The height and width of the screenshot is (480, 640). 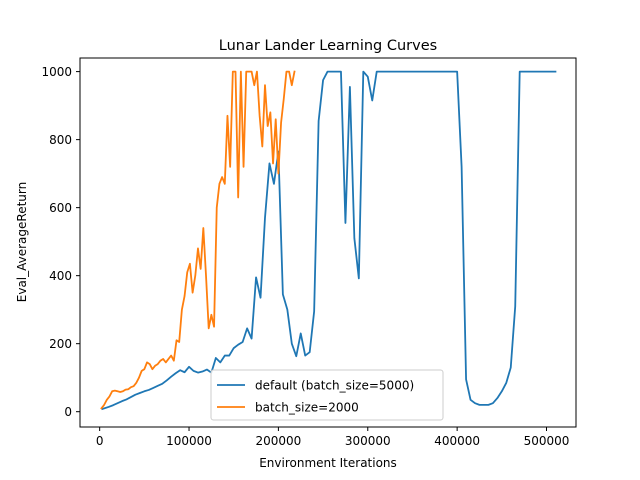 What do you see at coordinates (68, 412) in the screenshot?
I see `y-tick-label: 0` at bounding box center [68, 412].